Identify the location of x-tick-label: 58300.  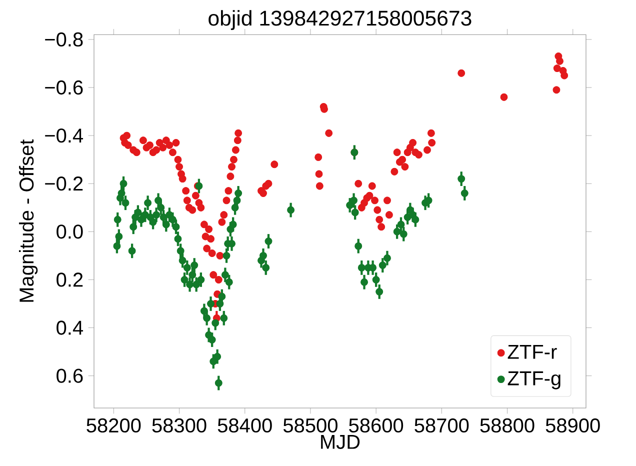
(179, 425).